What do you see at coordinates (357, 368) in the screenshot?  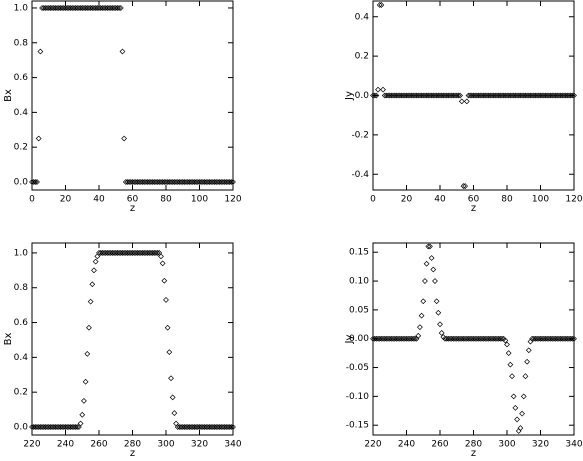 I see `y-tick-label: -0.05` at bounding box center [357, 368].